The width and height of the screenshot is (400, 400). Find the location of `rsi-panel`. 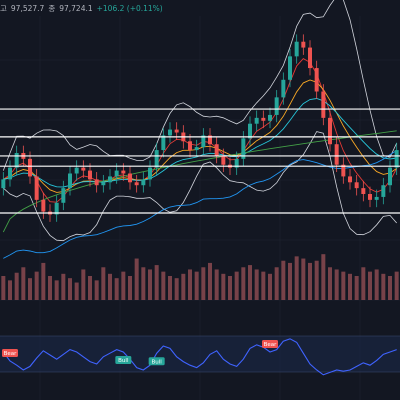

rsi-panel is located at coordinates (199, 357).